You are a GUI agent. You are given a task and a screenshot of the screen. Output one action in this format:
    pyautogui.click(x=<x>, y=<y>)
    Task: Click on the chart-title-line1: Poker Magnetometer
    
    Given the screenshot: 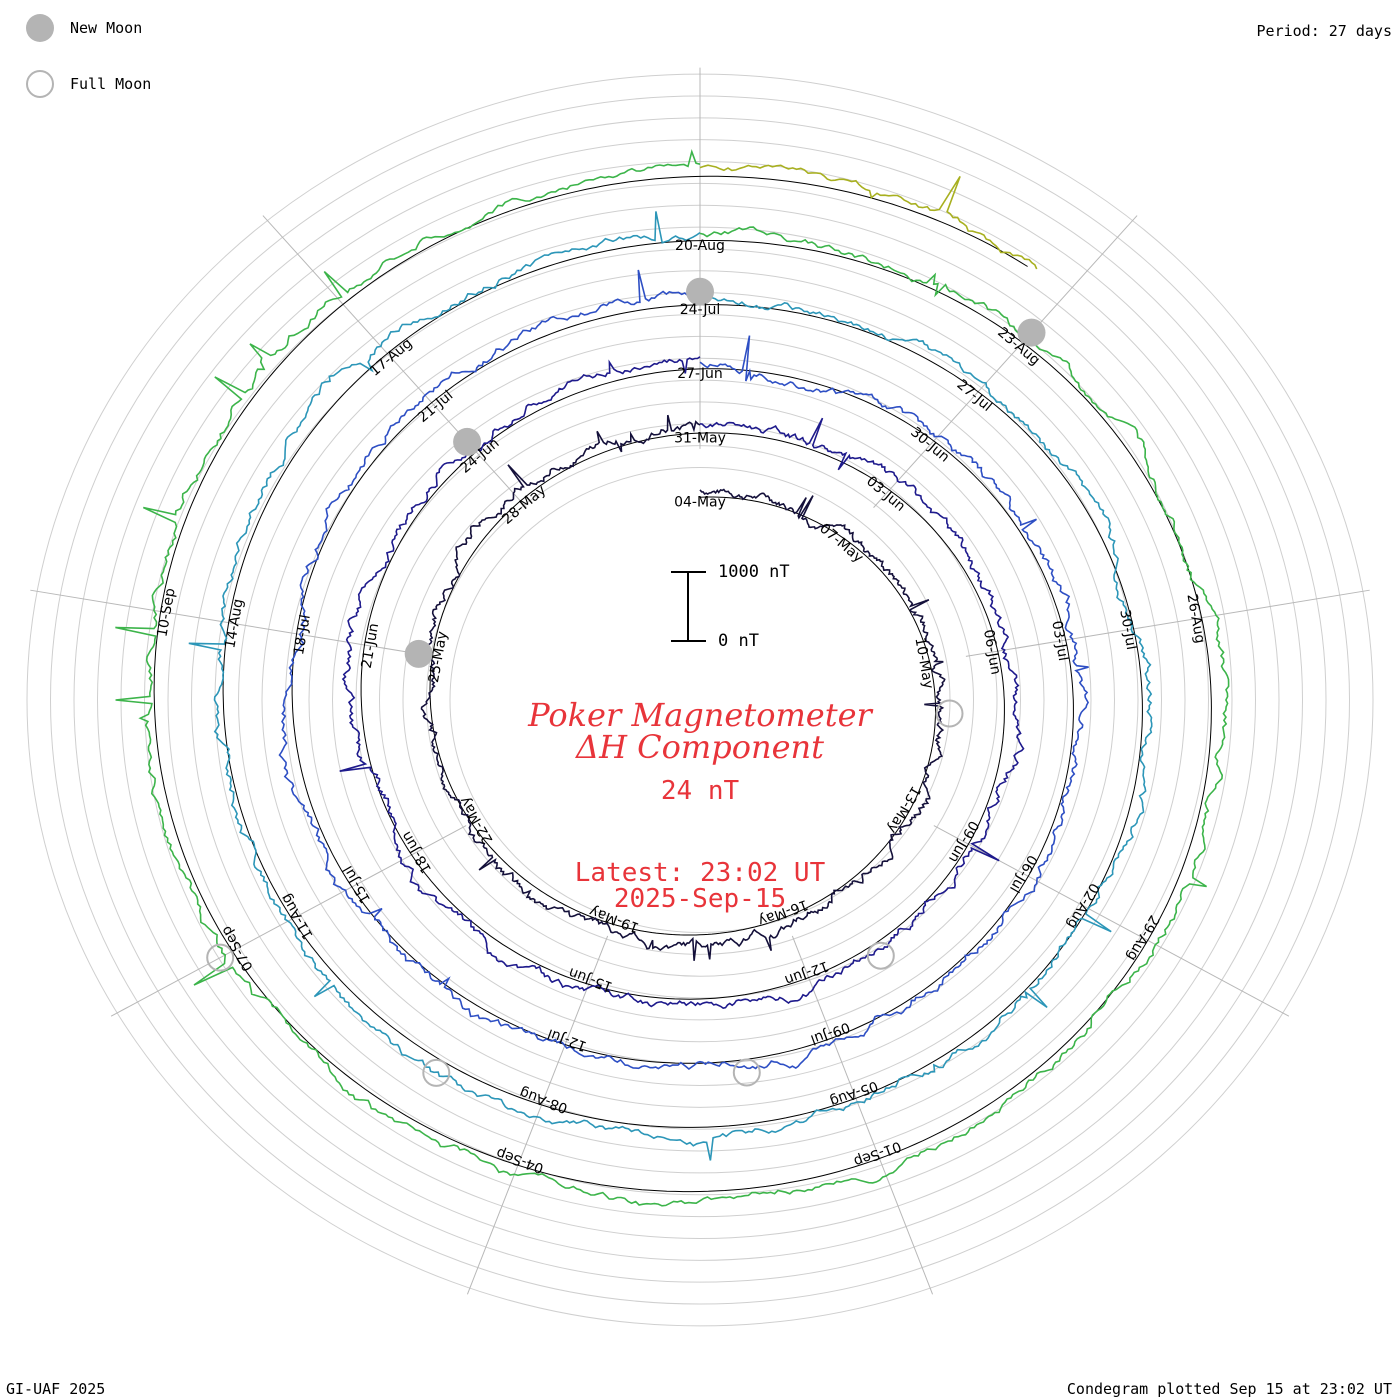 What is the action you would take?
    pyautogui.click(x=700, y=715)
    